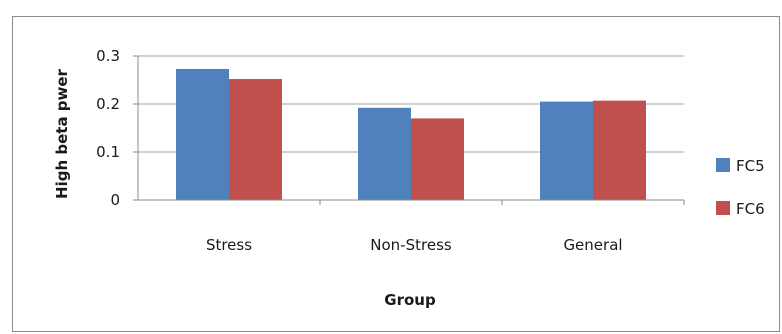 This screenshot has height=334, width=782. Describe the element at coordinates (255, 139) in the screenshot. I see `bar-fc6-stress` at that location.